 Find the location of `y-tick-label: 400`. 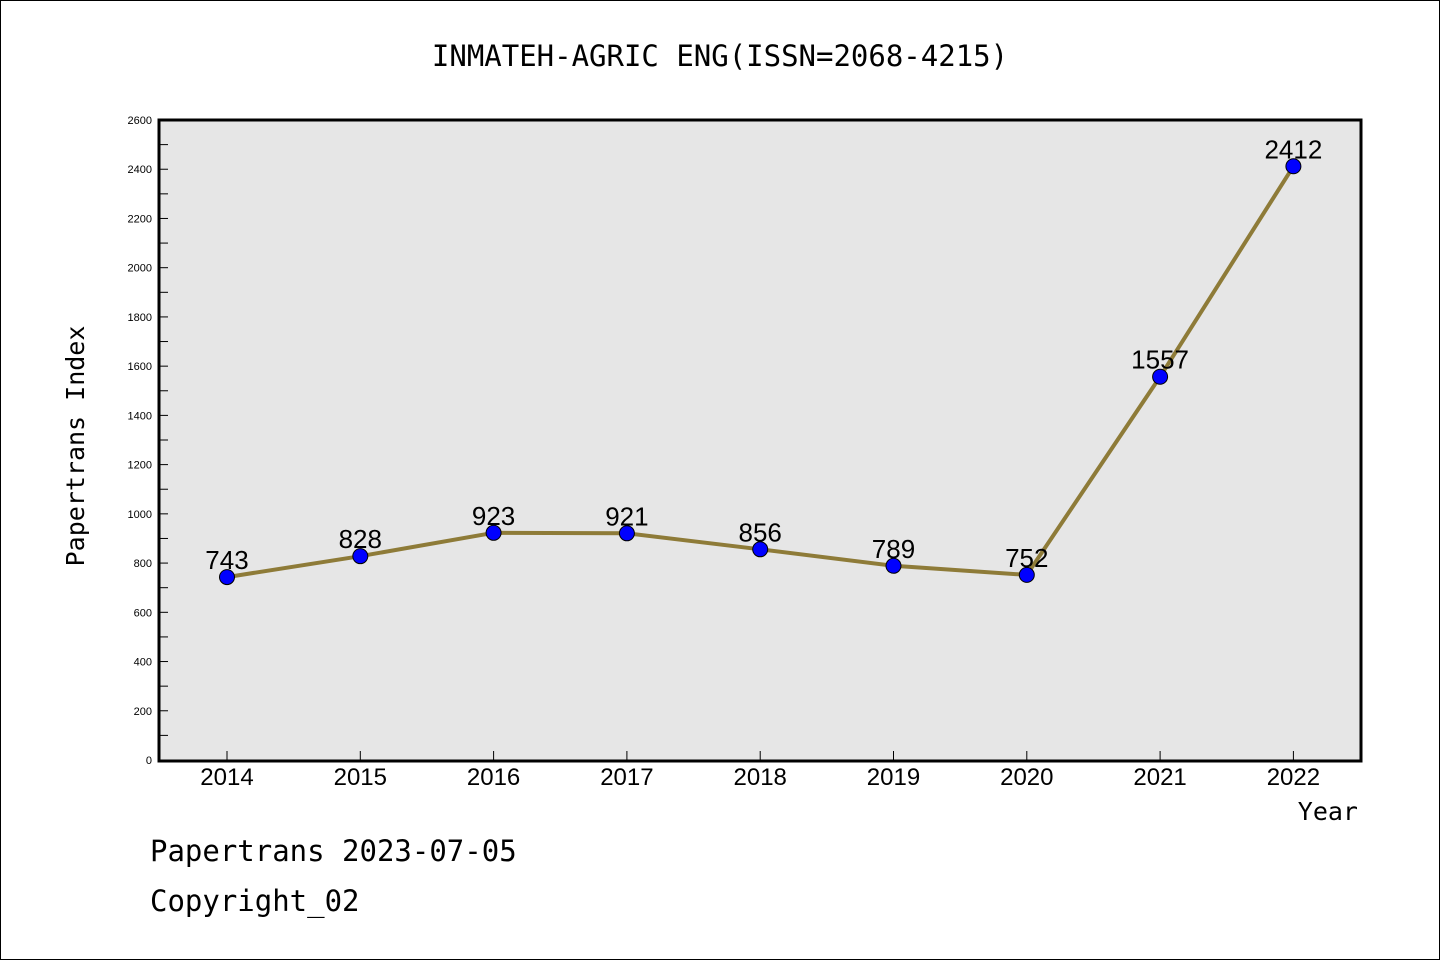

y-tick-label: 400 is located at coordinates (143, 663).